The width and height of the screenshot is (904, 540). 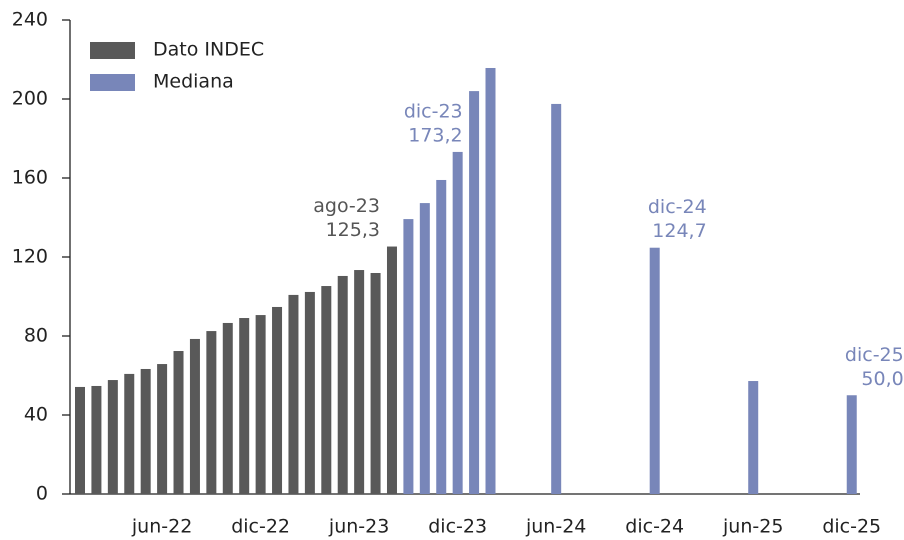 What do you see at coordinates (654, 527) in the screenshot?
I see `x-tick-label: dic-24` at bounding box center [654, 527].